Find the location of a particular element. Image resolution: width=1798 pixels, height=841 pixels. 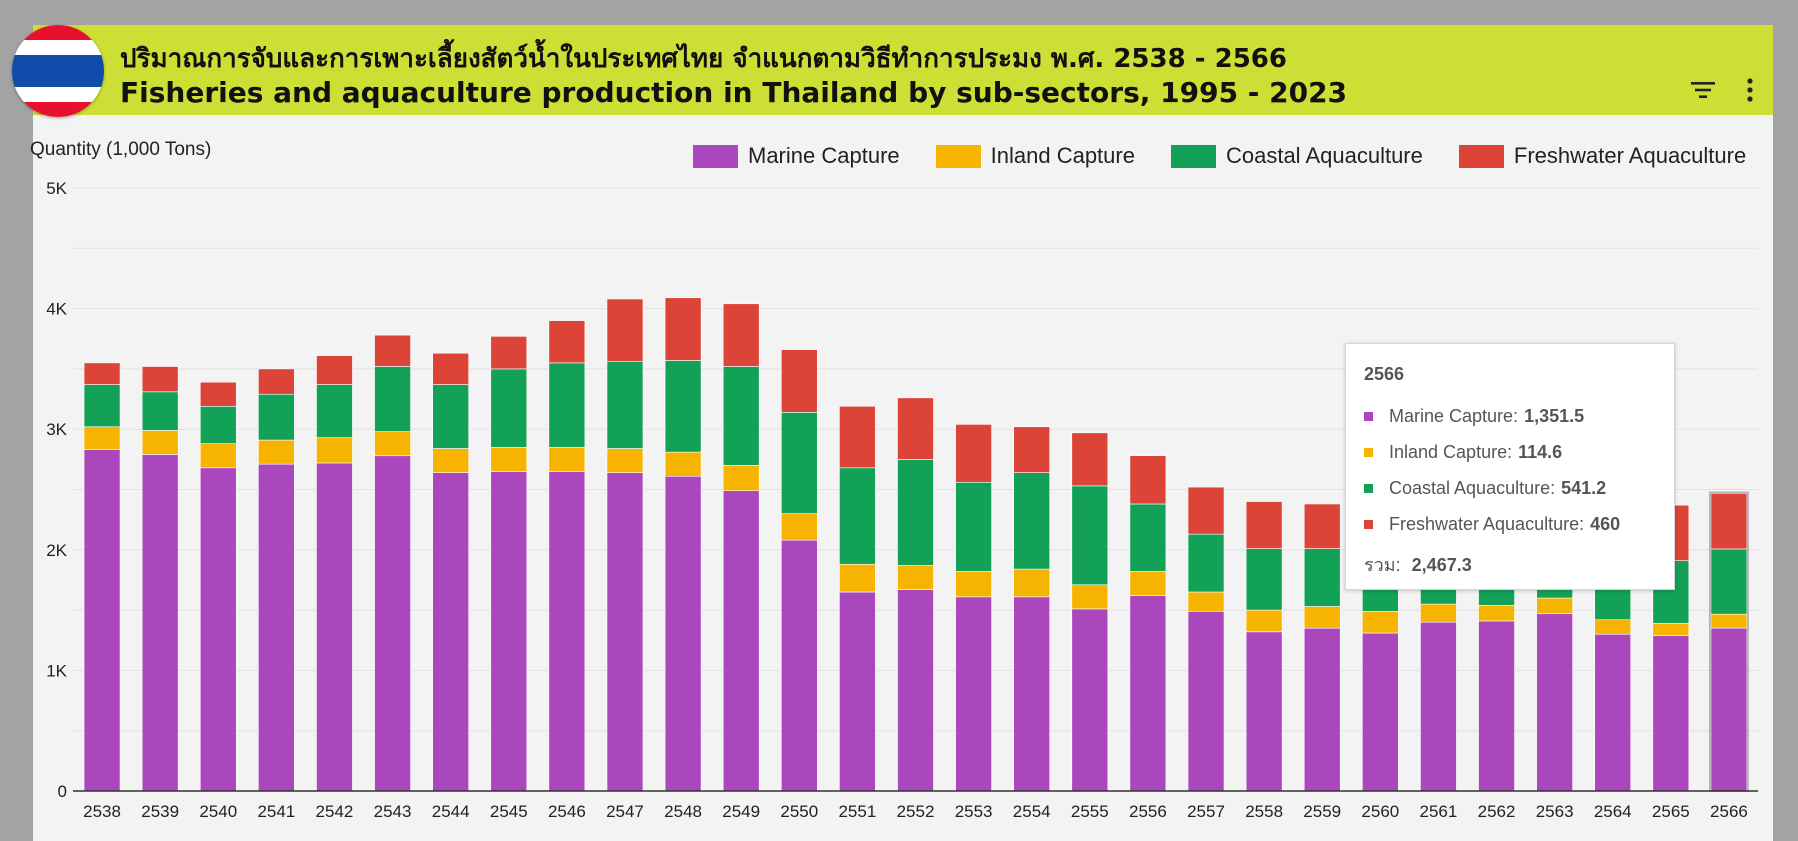

legend-label-coastal: Coastal Aquaculture is located at coordinates (1324, 155).